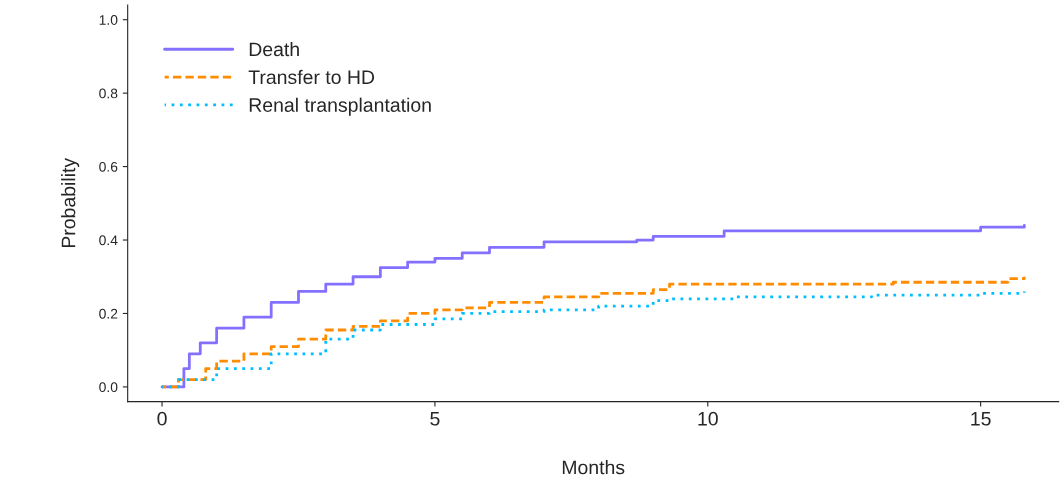  What do you see at coordinates (162, 418) in the screenshot?
I see `x-tick-label: 0` at bounding box center [162, 418].